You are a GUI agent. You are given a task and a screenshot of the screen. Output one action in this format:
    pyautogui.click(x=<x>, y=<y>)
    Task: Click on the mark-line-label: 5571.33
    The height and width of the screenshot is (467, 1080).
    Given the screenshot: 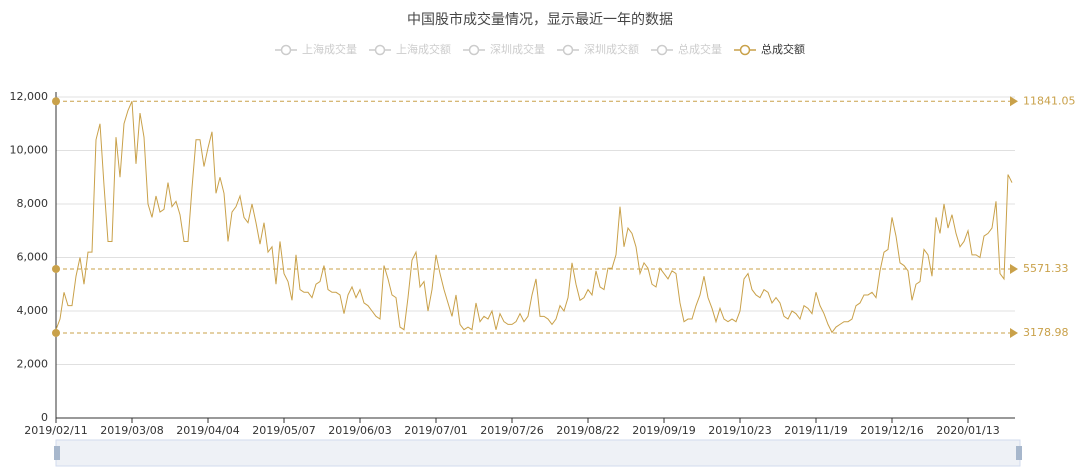 What is the action you would take?
    pyautogui.click(x=1046, y=268)
    